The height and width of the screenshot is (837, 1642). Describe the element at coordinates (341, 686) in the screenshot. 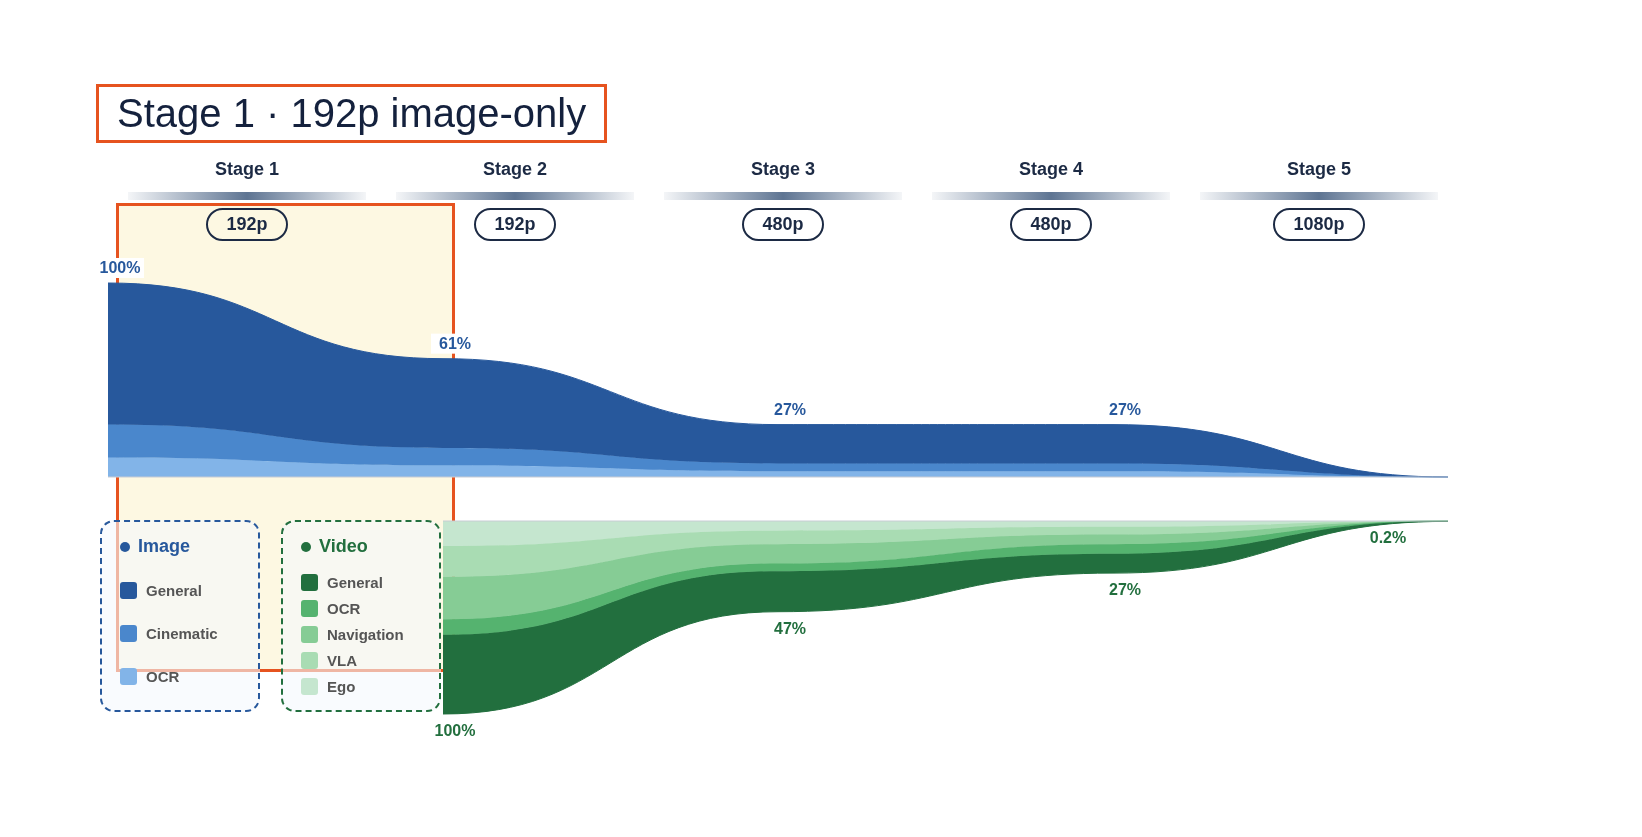

I see `legend-label: Ego` at that location.